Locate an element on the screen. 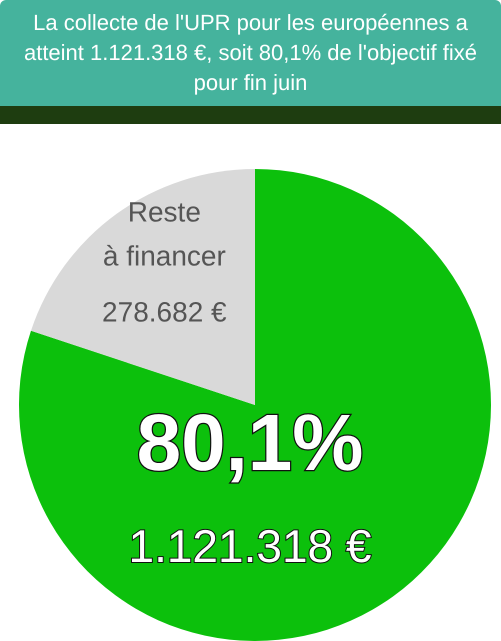 The height and width of the screenshot is (641, 501). slice-label: Reste à financer is located at coordinates (164, 234).